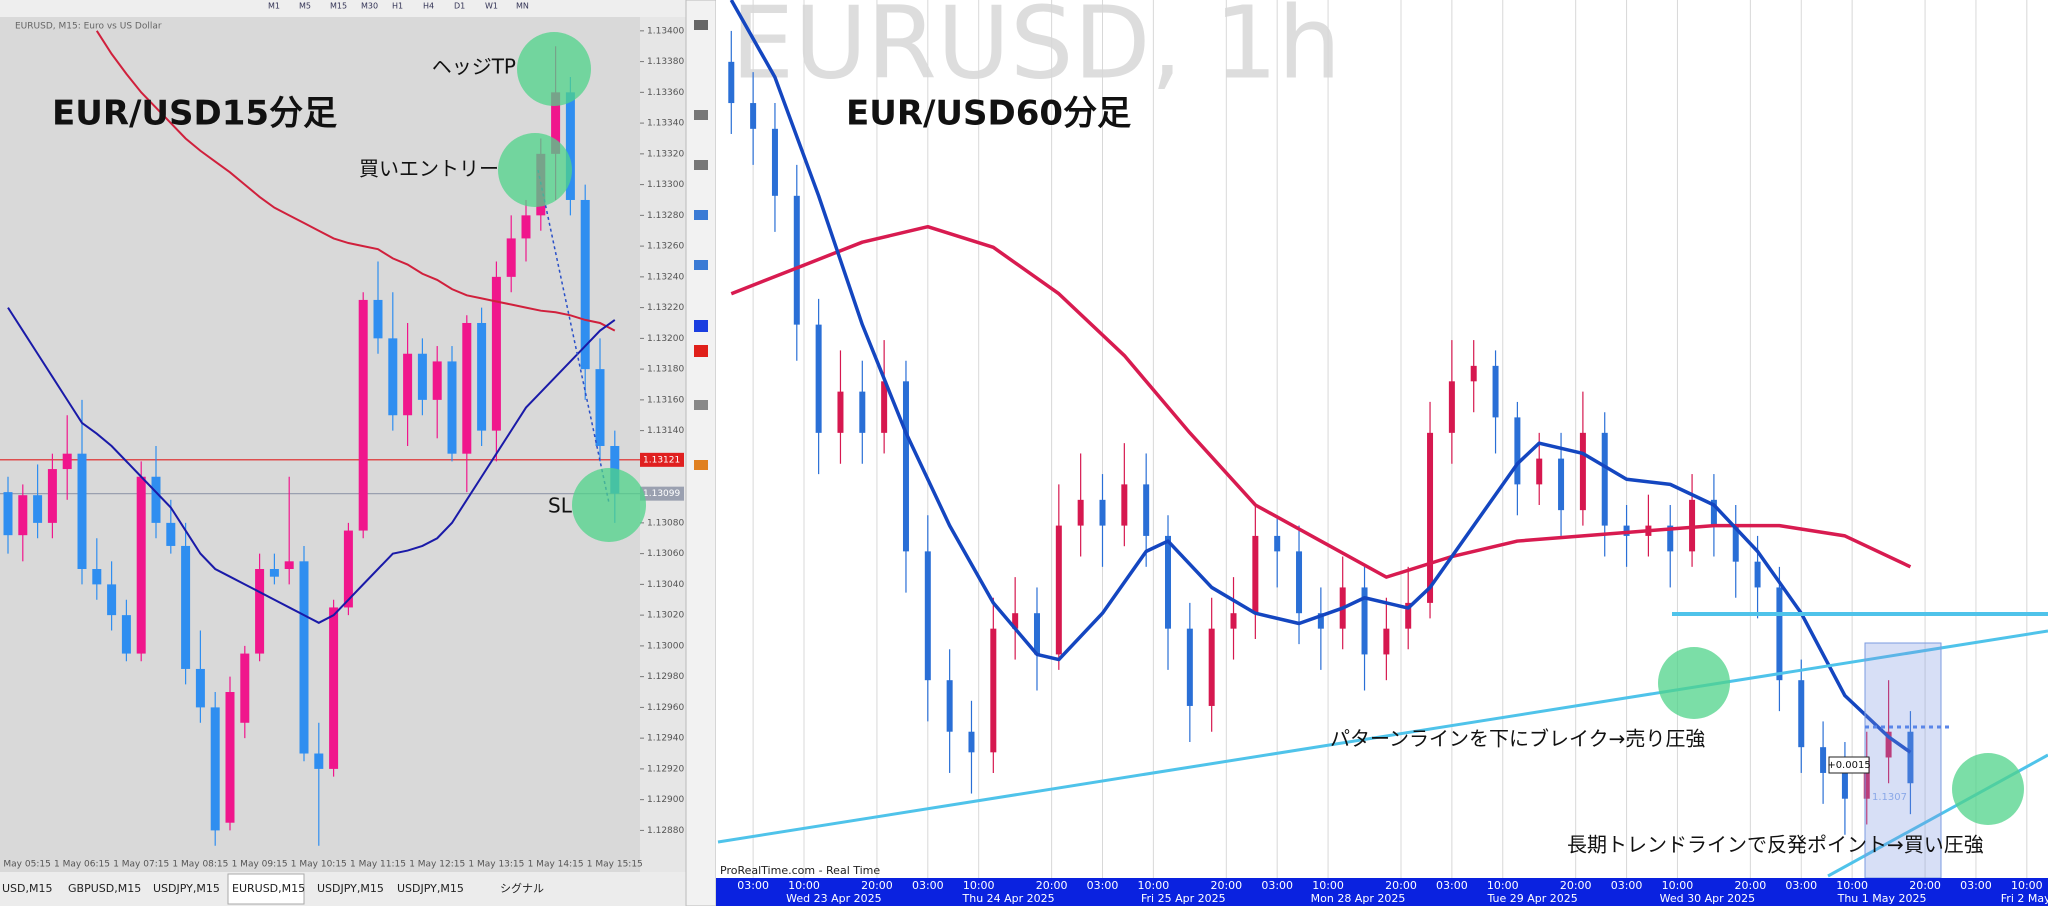 The image size is (2048, 906). Describe the element at coordinates (459, 6) in the screenshot. I see `timeframe-button: D1` at that location.